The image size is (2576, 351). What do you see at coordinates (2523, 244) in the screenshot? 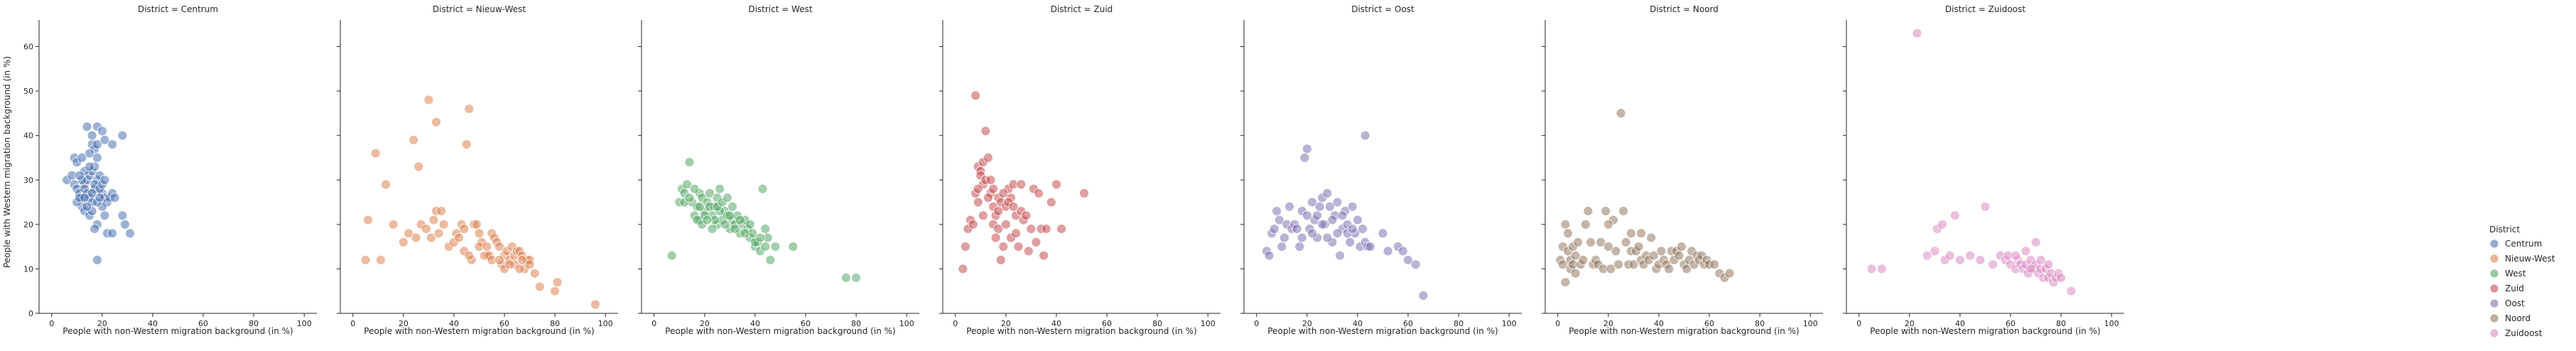
I see `legend-entry-label: Centrum` at bounding box center [2523, 244].